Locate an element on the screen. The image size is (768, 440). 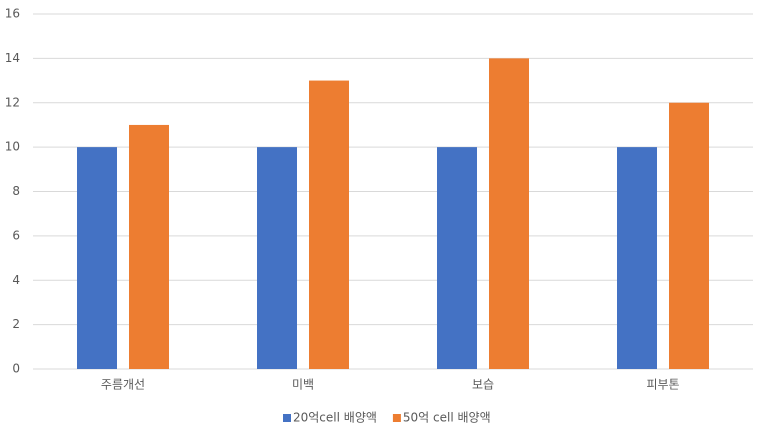
y-tick-label: 6 is located at coordinates (16, 235).